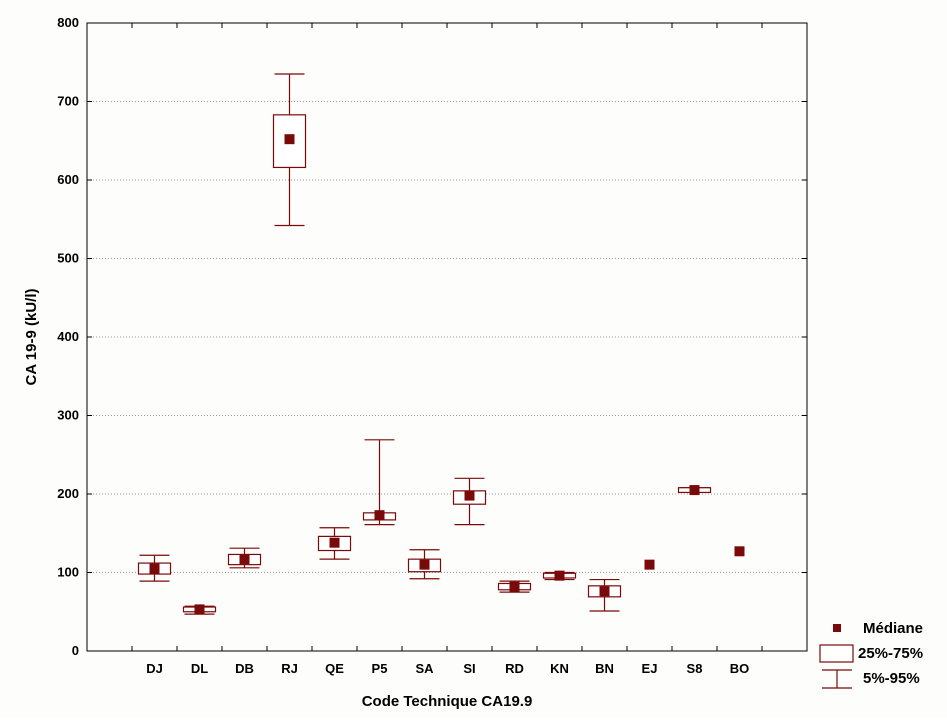 This screenshot has height=723, width=947. What do you see at coordinates (68, 493) in the screenshot?
I see `y-tick-label: 200` at bounding box center [68, 493].